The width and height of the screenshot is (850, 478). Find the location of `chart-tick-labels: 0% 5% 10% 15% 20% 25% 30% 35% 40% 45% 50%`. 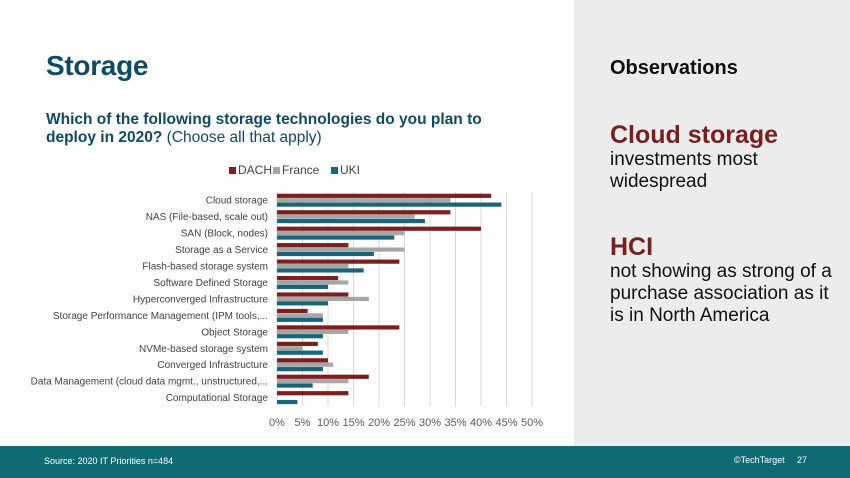

chart-tick-labels: 0% 5% 10% 15% 20% 25% 30% 35% 40% 45% 50% is located at coordinates (406, 423).